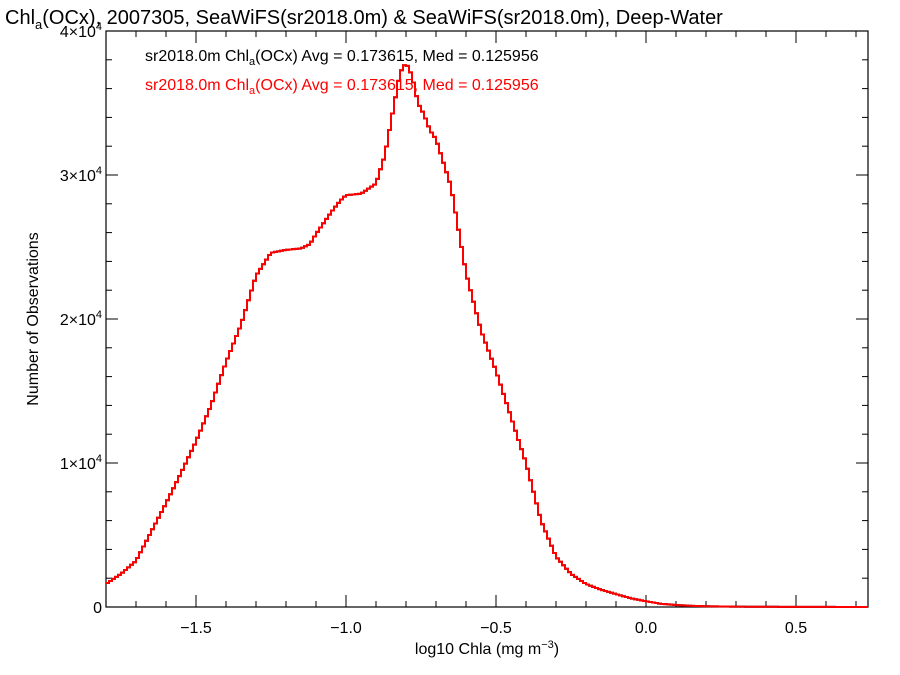 This screenshot has height=675, width=900. I want to click on y-tick-mantissa: 1×10, so click(78, 464).